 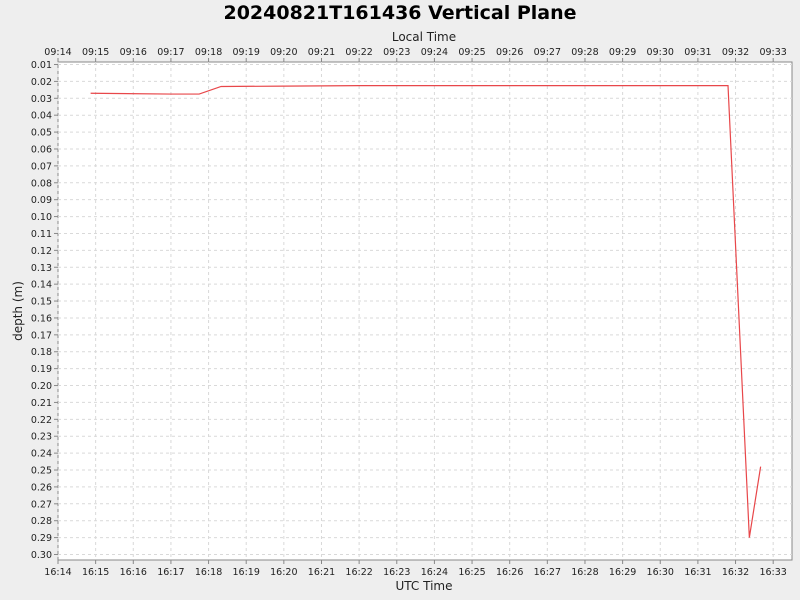 I want to click on x-tick-label: 16:23, so click(x=396, y=572).